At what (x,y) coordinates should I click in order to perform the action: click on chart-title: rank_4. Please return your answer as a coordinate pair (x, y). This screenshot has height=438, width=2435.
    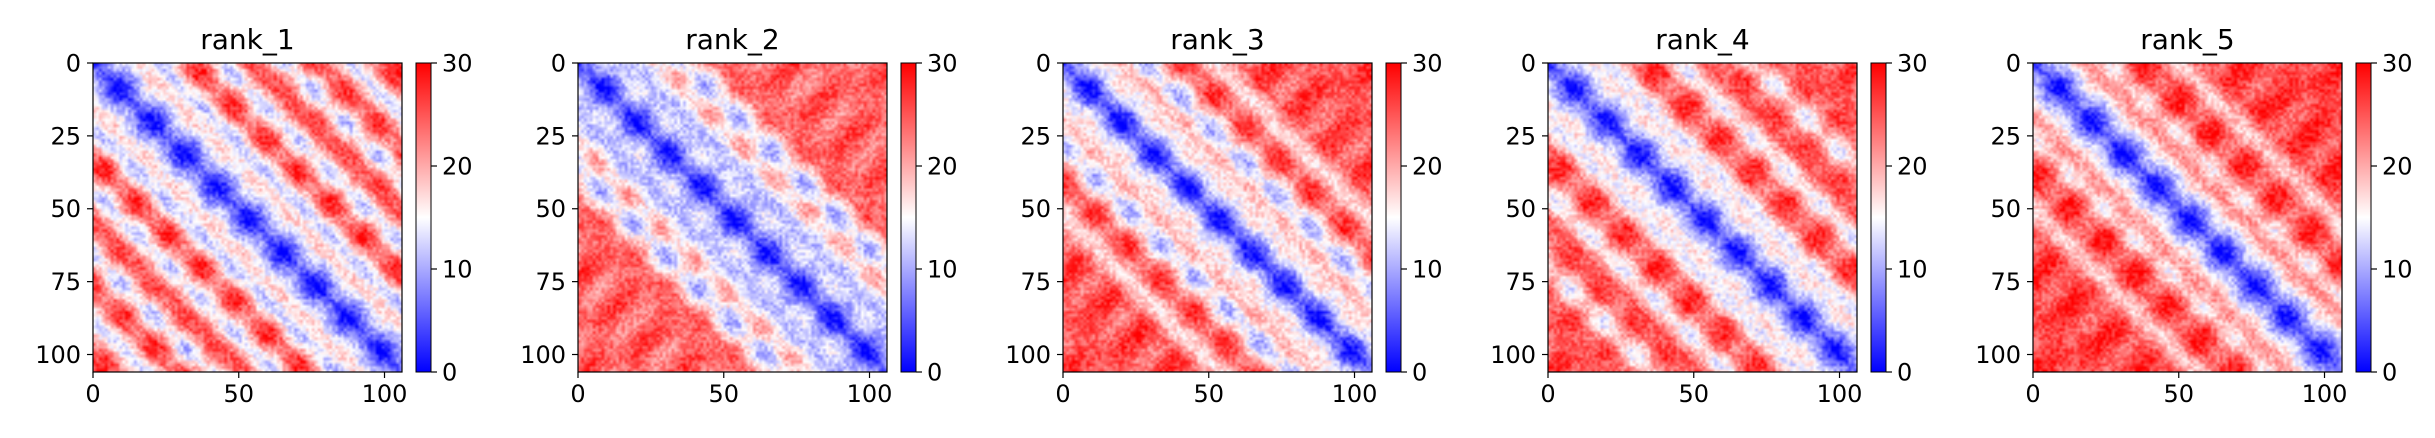
    Looking at the image, I should click on (1702, 39).